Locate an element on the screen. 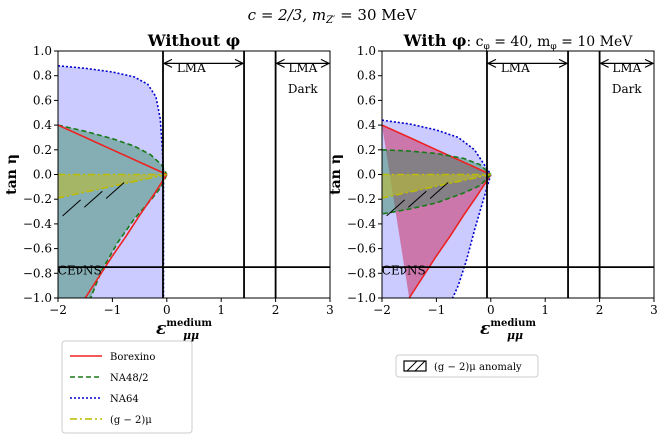 The width and height of the screenshot is (664, 440). figure-suptitle: c = 2/3, mZ′ = 30 MeV is located at coordinates (333, 16).